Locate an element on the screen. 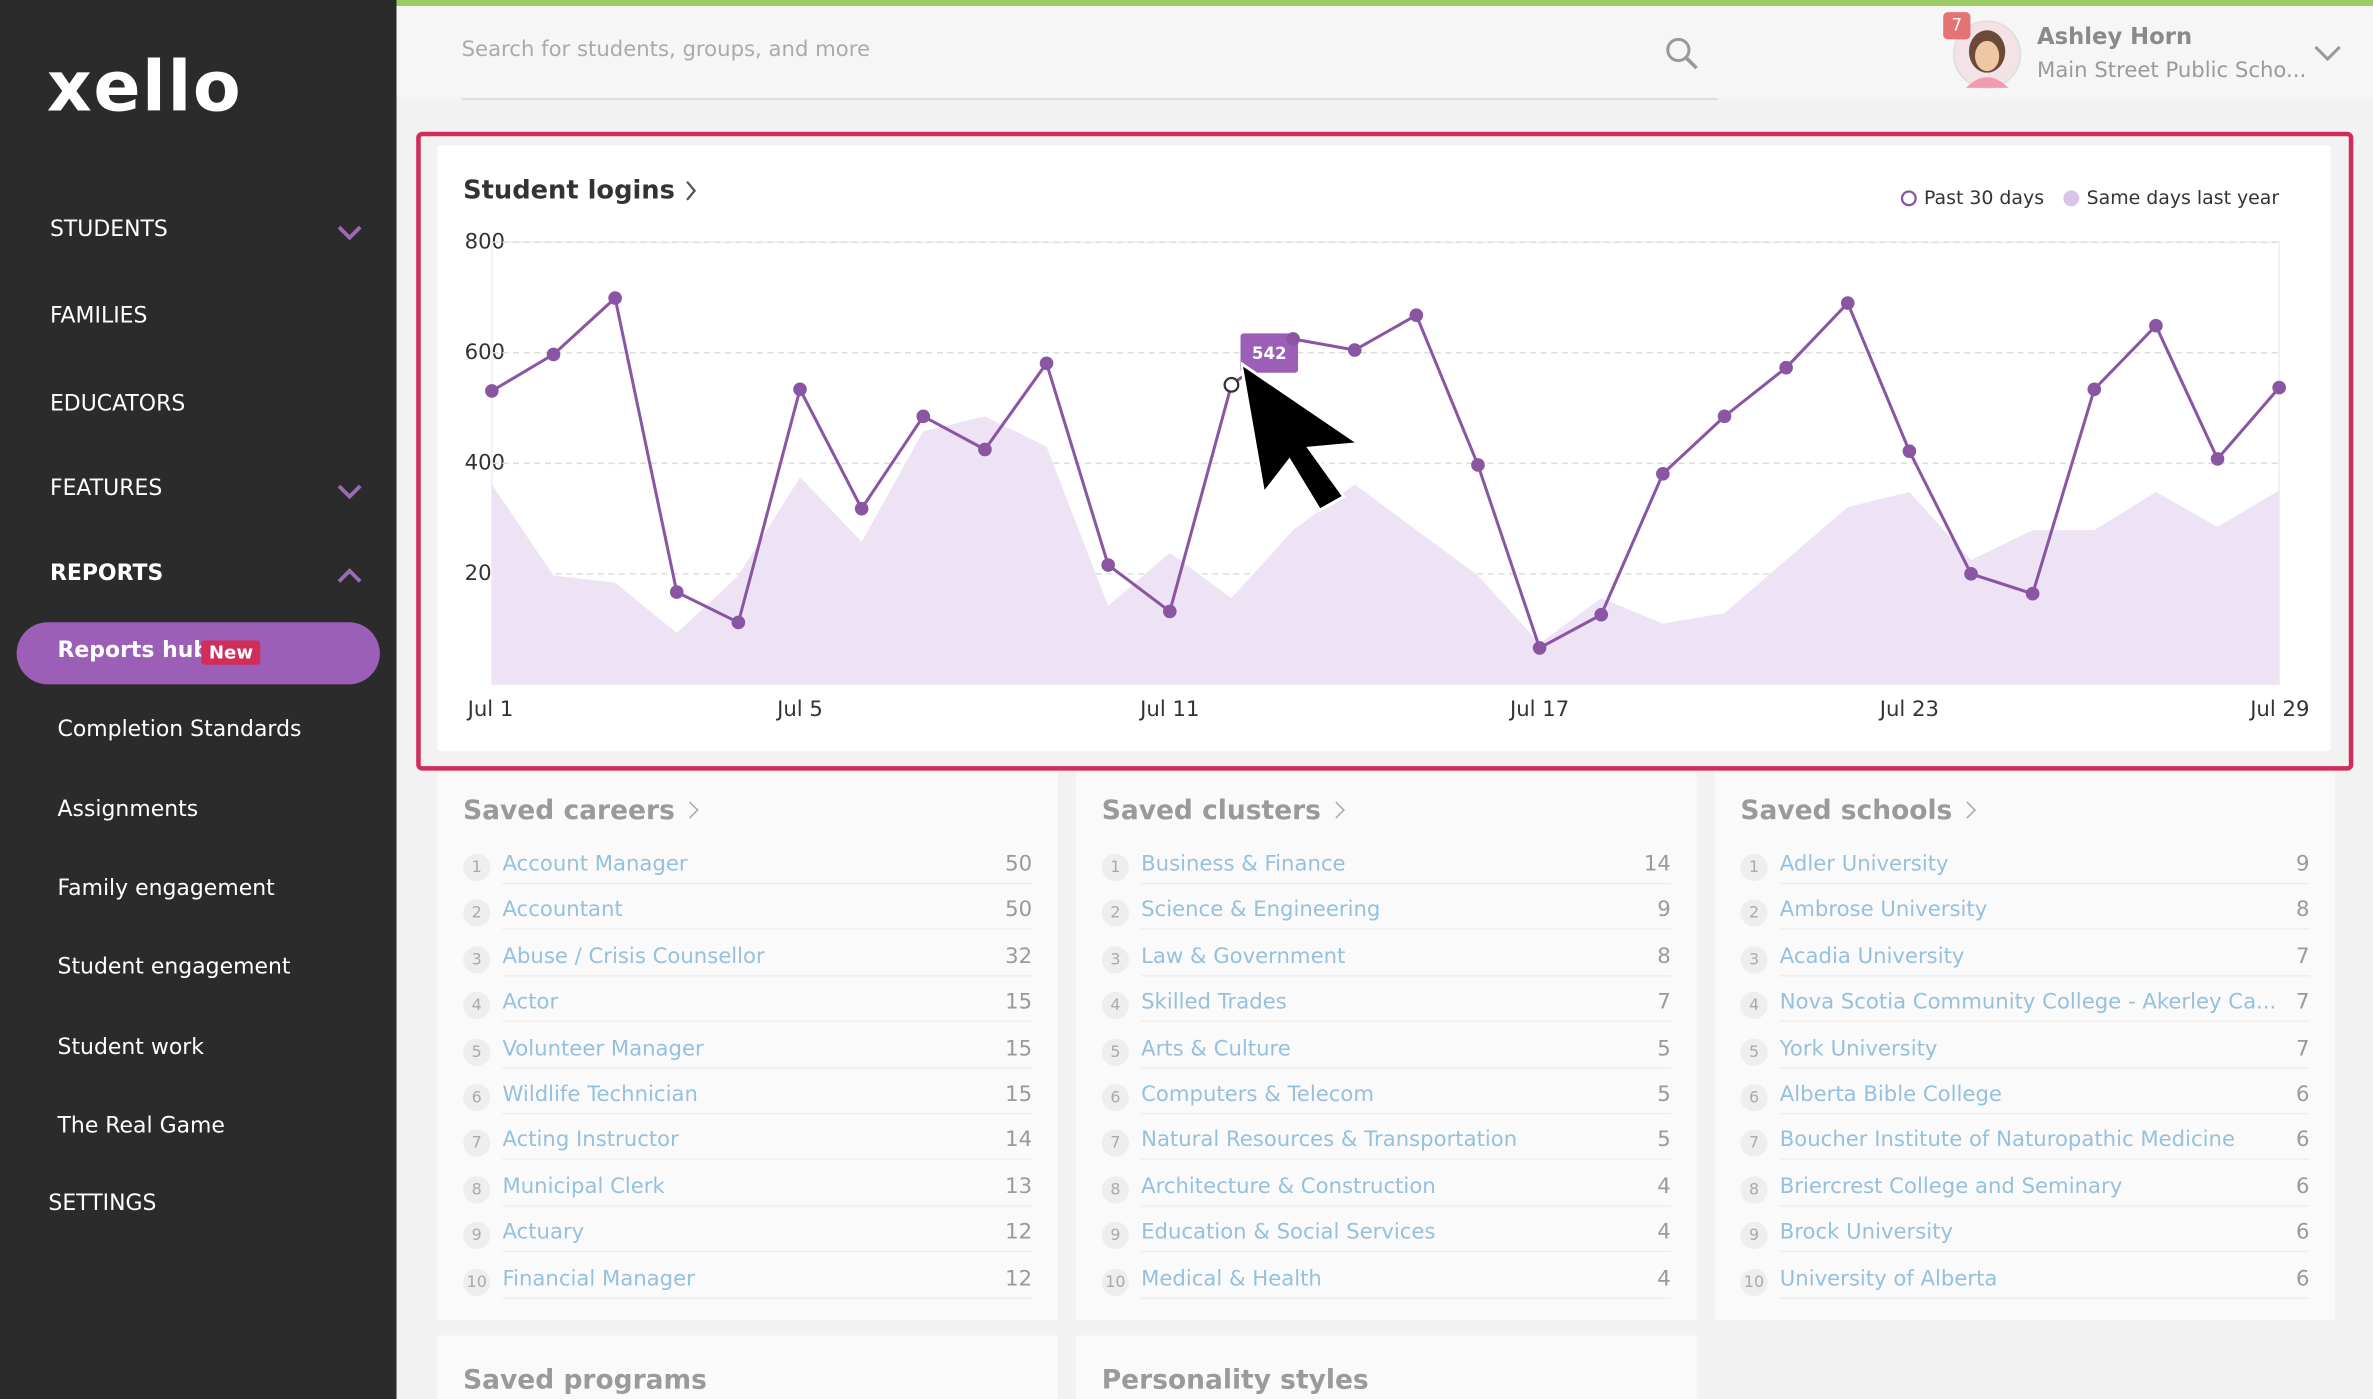 Image resolution: width=2373 pixels, height=1399 pixels. user-menu-chevron is located at coordinates (2327, 52).